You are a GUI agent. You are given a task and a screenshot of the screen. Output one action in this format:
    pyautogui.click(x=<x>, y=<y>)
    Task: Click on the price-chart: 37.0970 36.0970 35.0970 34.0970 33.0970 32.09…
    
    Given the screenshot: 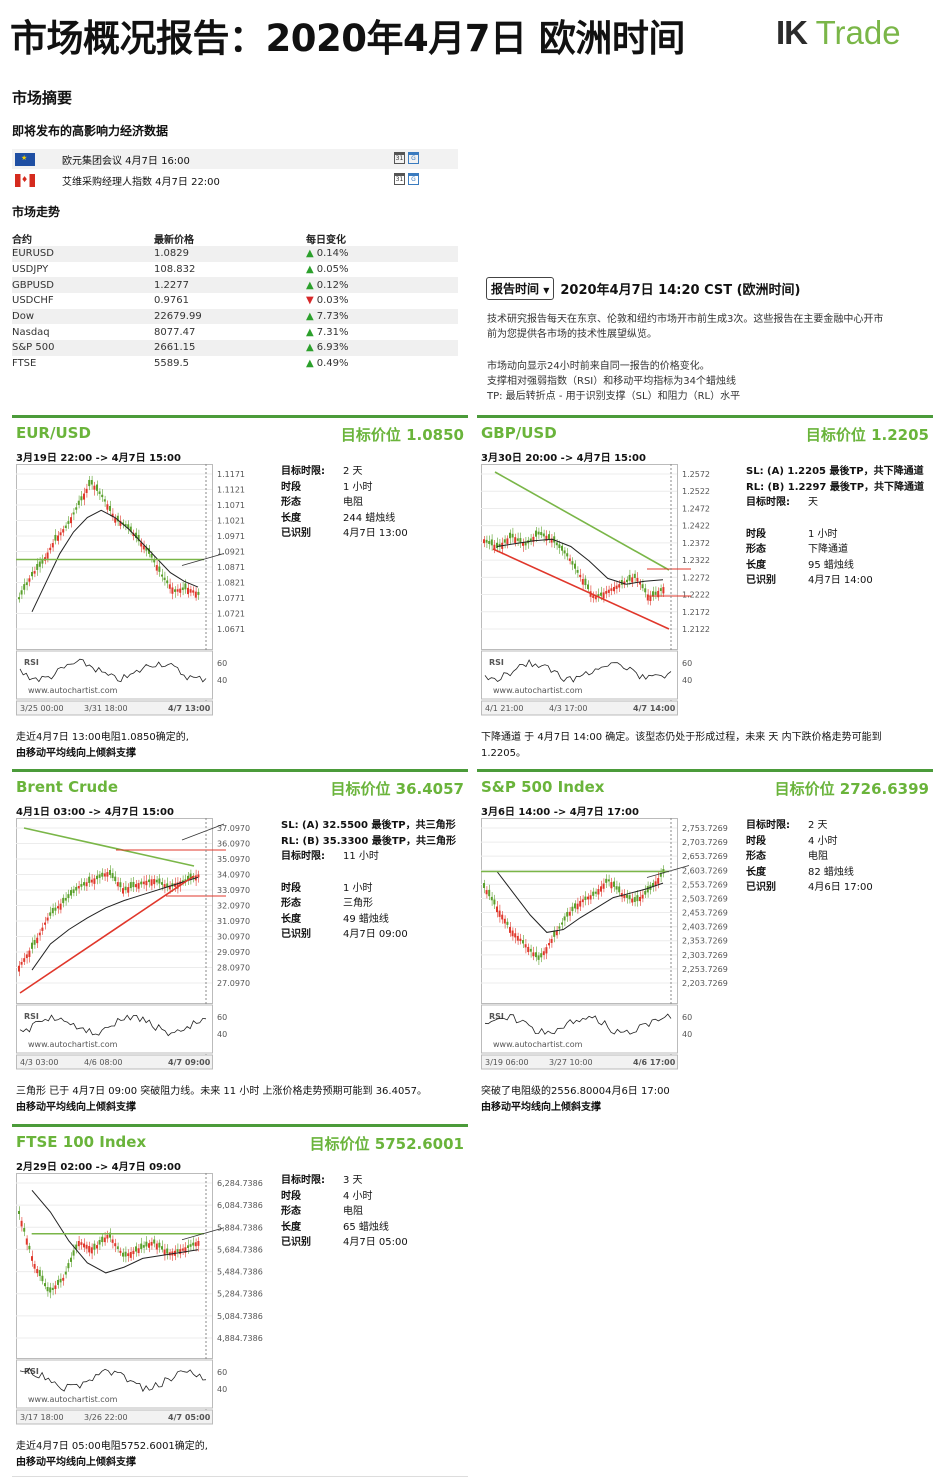 What is the action you would take?
    pyautogui.click(x=143, y=949)
    